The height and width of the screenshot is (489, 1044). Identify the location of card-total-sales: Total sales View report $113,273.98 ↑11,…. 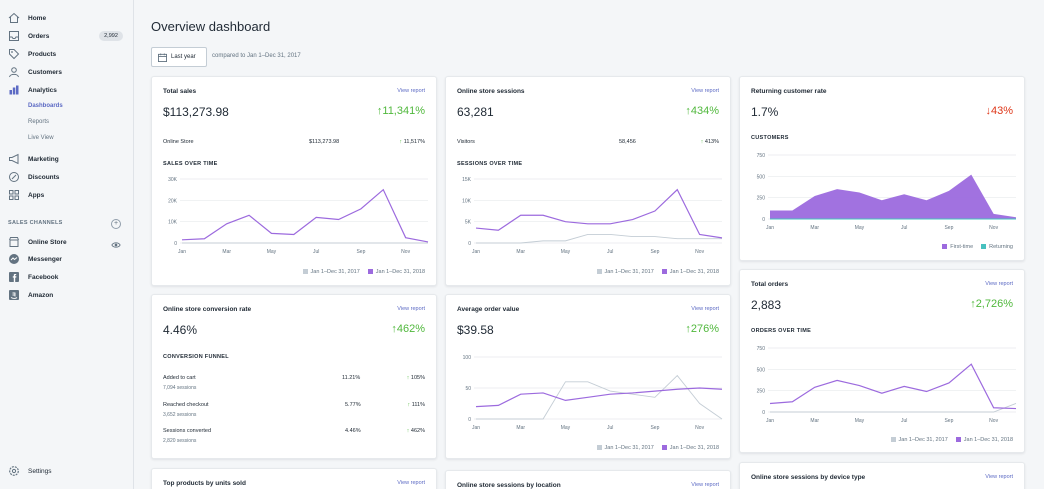
(294, 181).